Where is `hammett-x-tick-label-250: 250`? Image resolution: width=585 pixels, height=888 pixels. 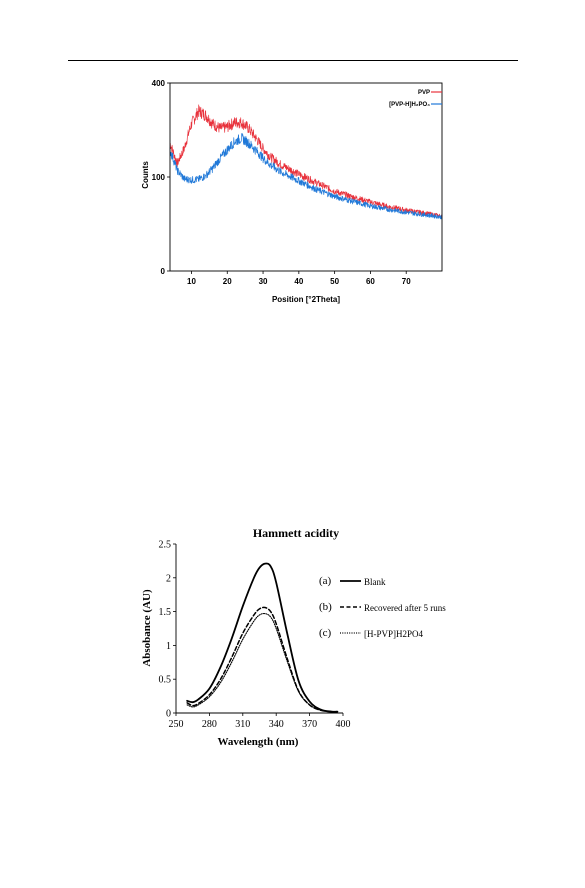
hammett-x-tick-label-250: 250 is located at coordinates (176, 724).